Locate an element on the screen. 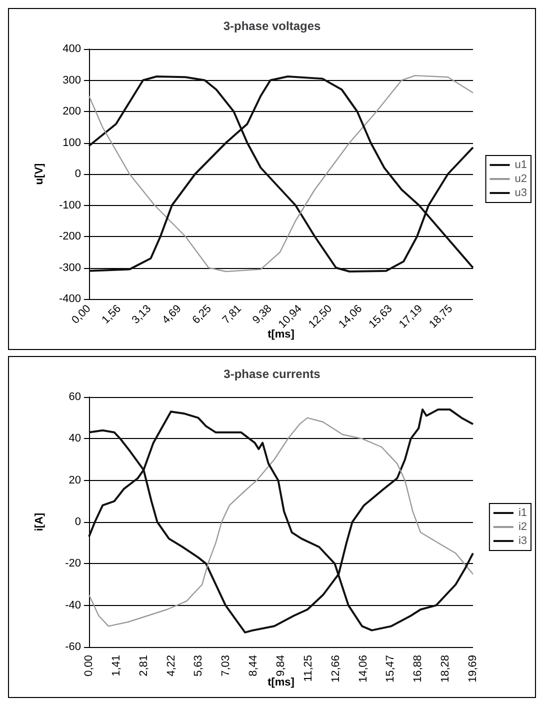 The image size is (544, 716). legend-label: i3 is located at coordinates (522, 541).